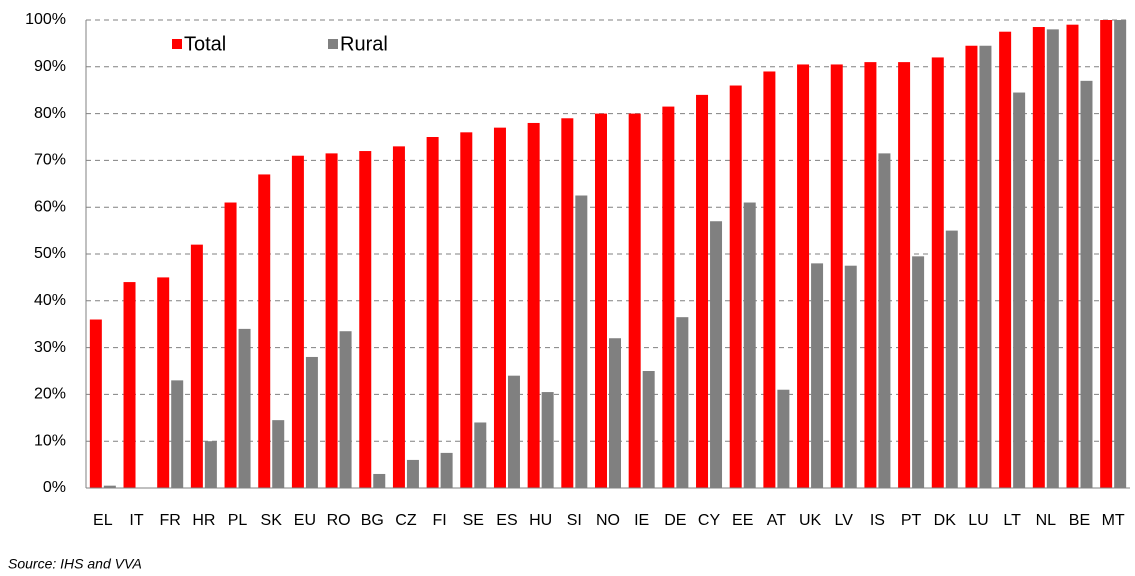  What do you see at coordinates (506, 520) in the screenshot?
I see `x-tick-label: ES` at bounding box center [506, 520].